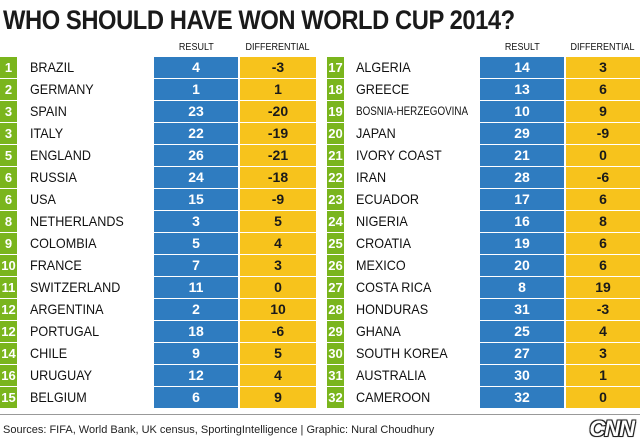 The width and height of the screenshot is (640, 445). Describe the element at coordinates (320, 221) in the screenshot. I see `table-row: 8 NETHERLANDS 3 5` at that location.